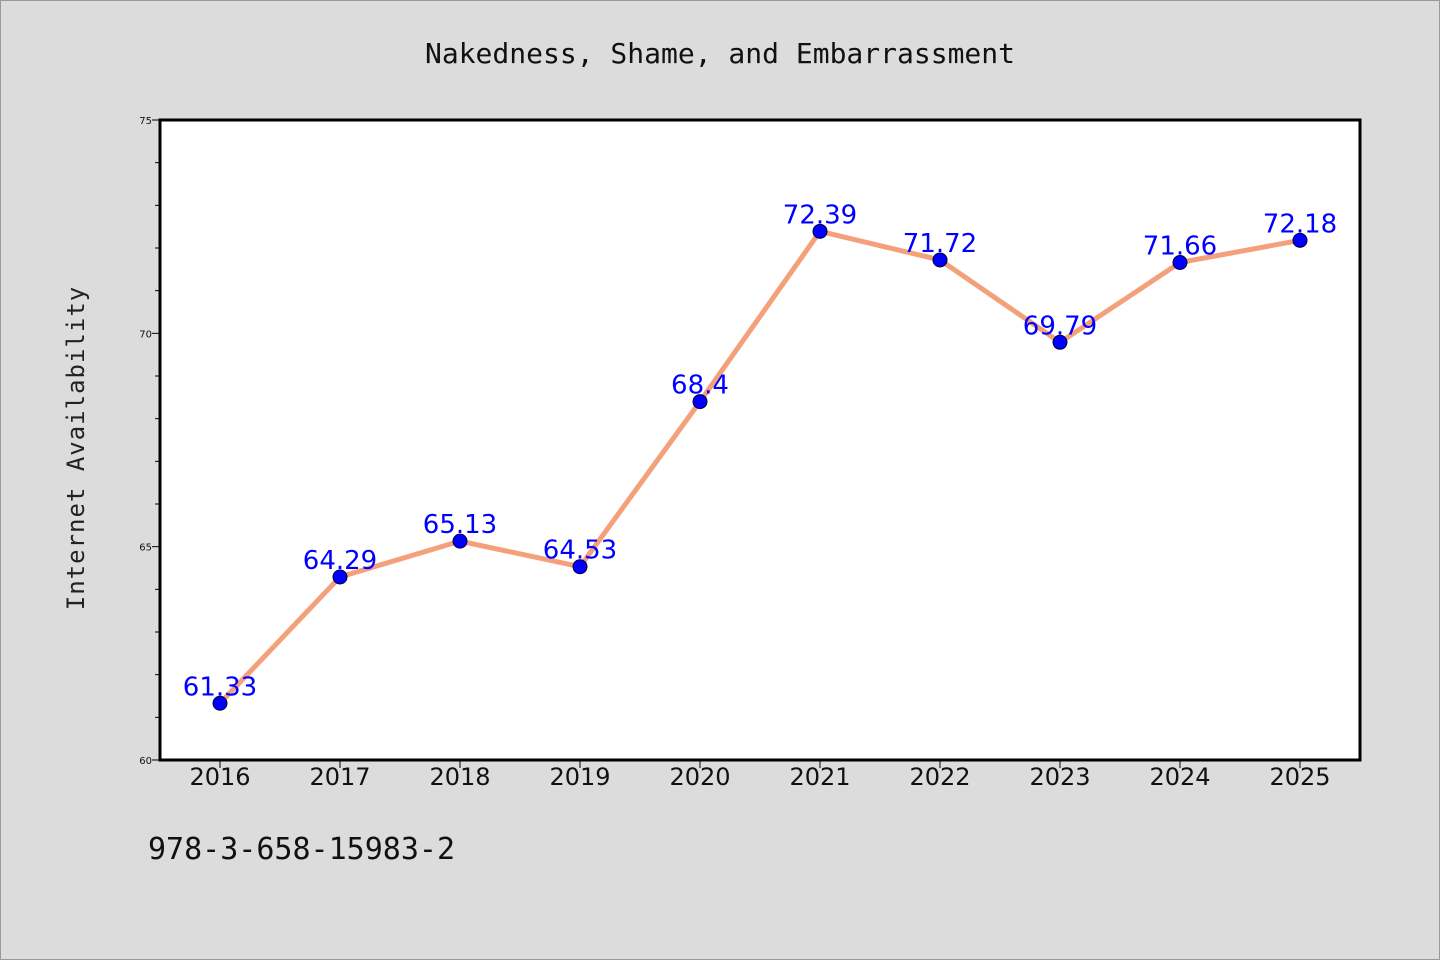 The image size is (1440, 960). I want to click on chart-title: Nakedness, Shame, and Embarrassment, so click(720, 53).